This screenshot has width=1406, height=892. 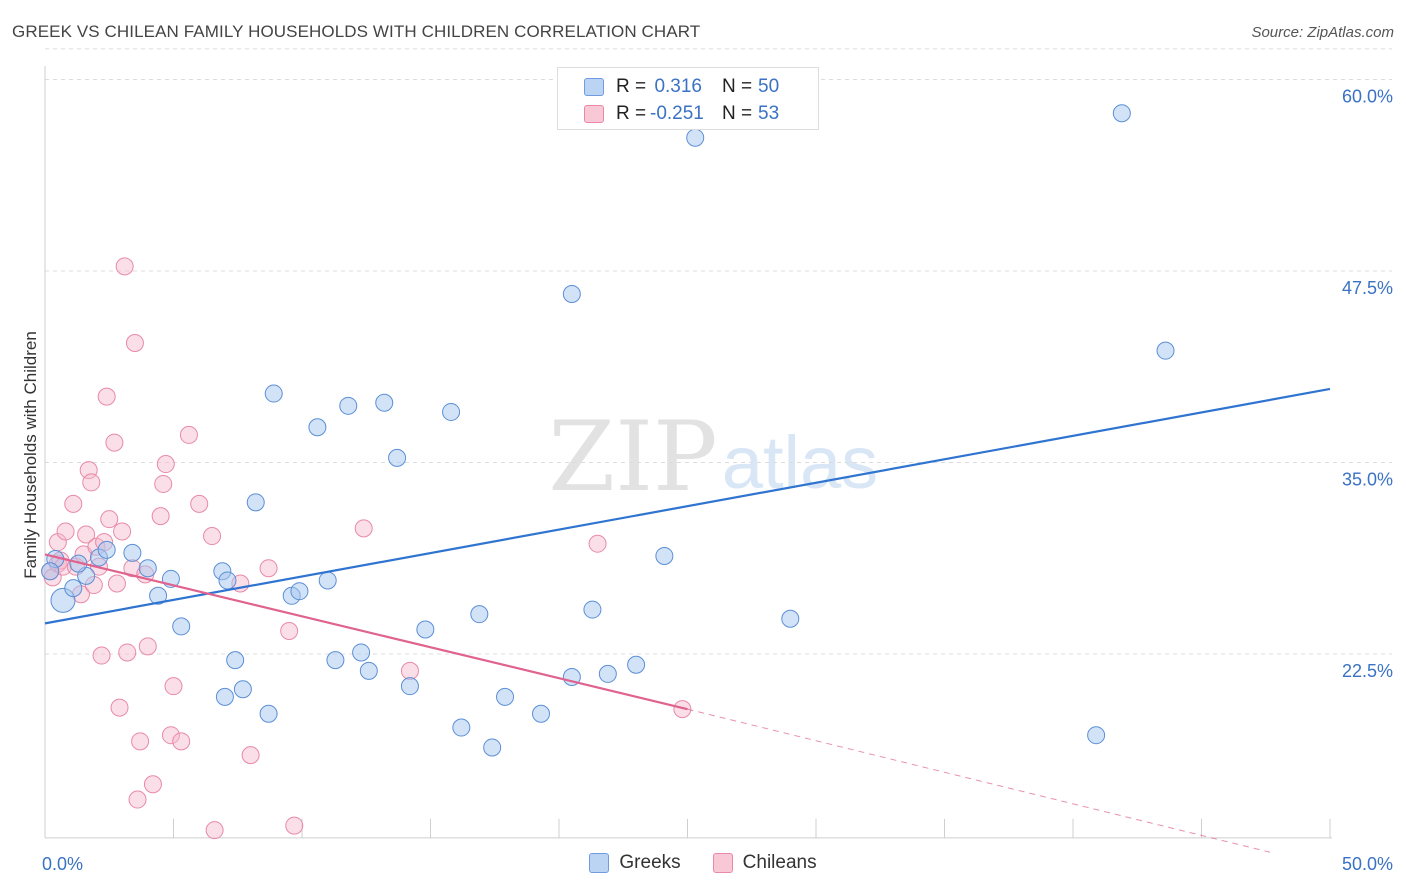 I want to click on greeks-legend-swatch, so click(x=599, y=863).